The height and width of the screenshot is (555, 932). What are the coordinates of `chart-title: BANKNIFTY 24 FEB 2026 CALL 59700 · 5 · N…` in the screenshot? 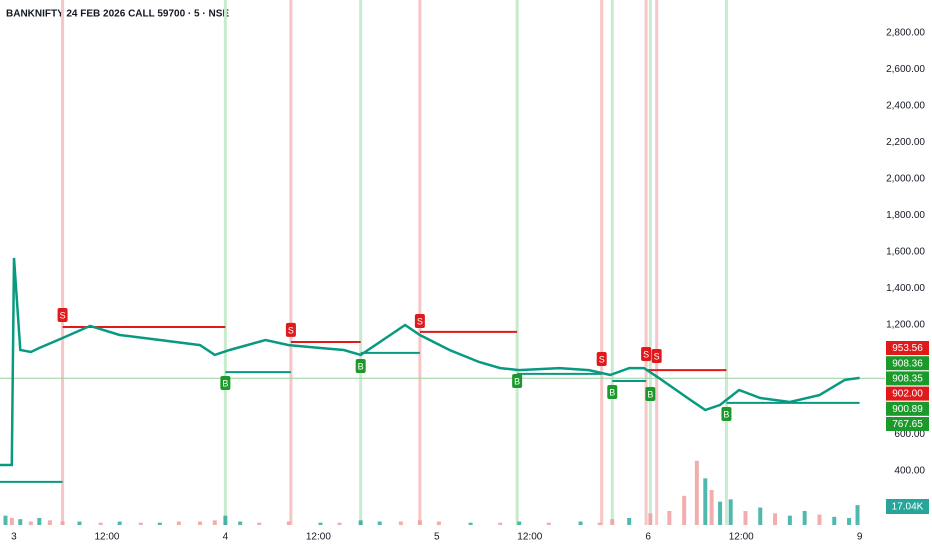 It's located at (117, 14).